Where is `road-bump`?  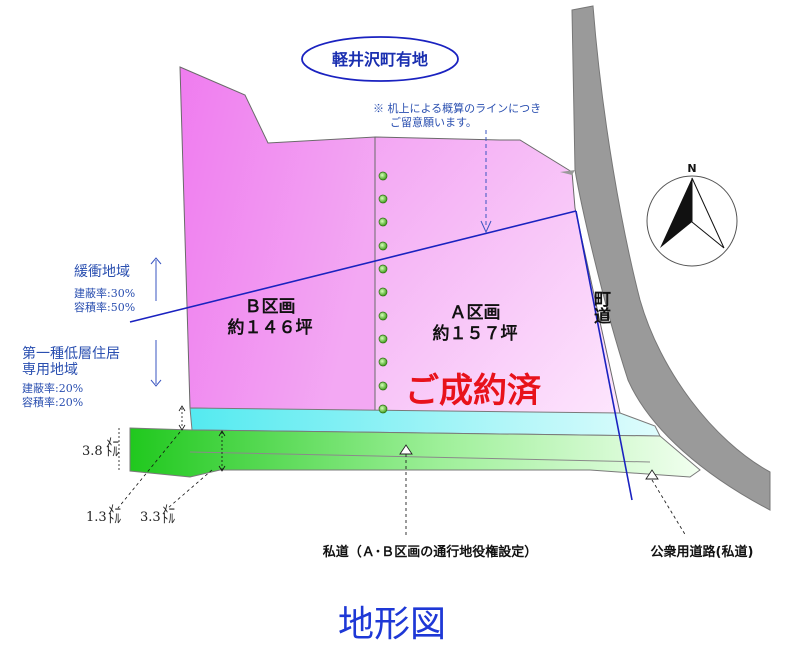
road-bump is located at coordinates (567, 172).